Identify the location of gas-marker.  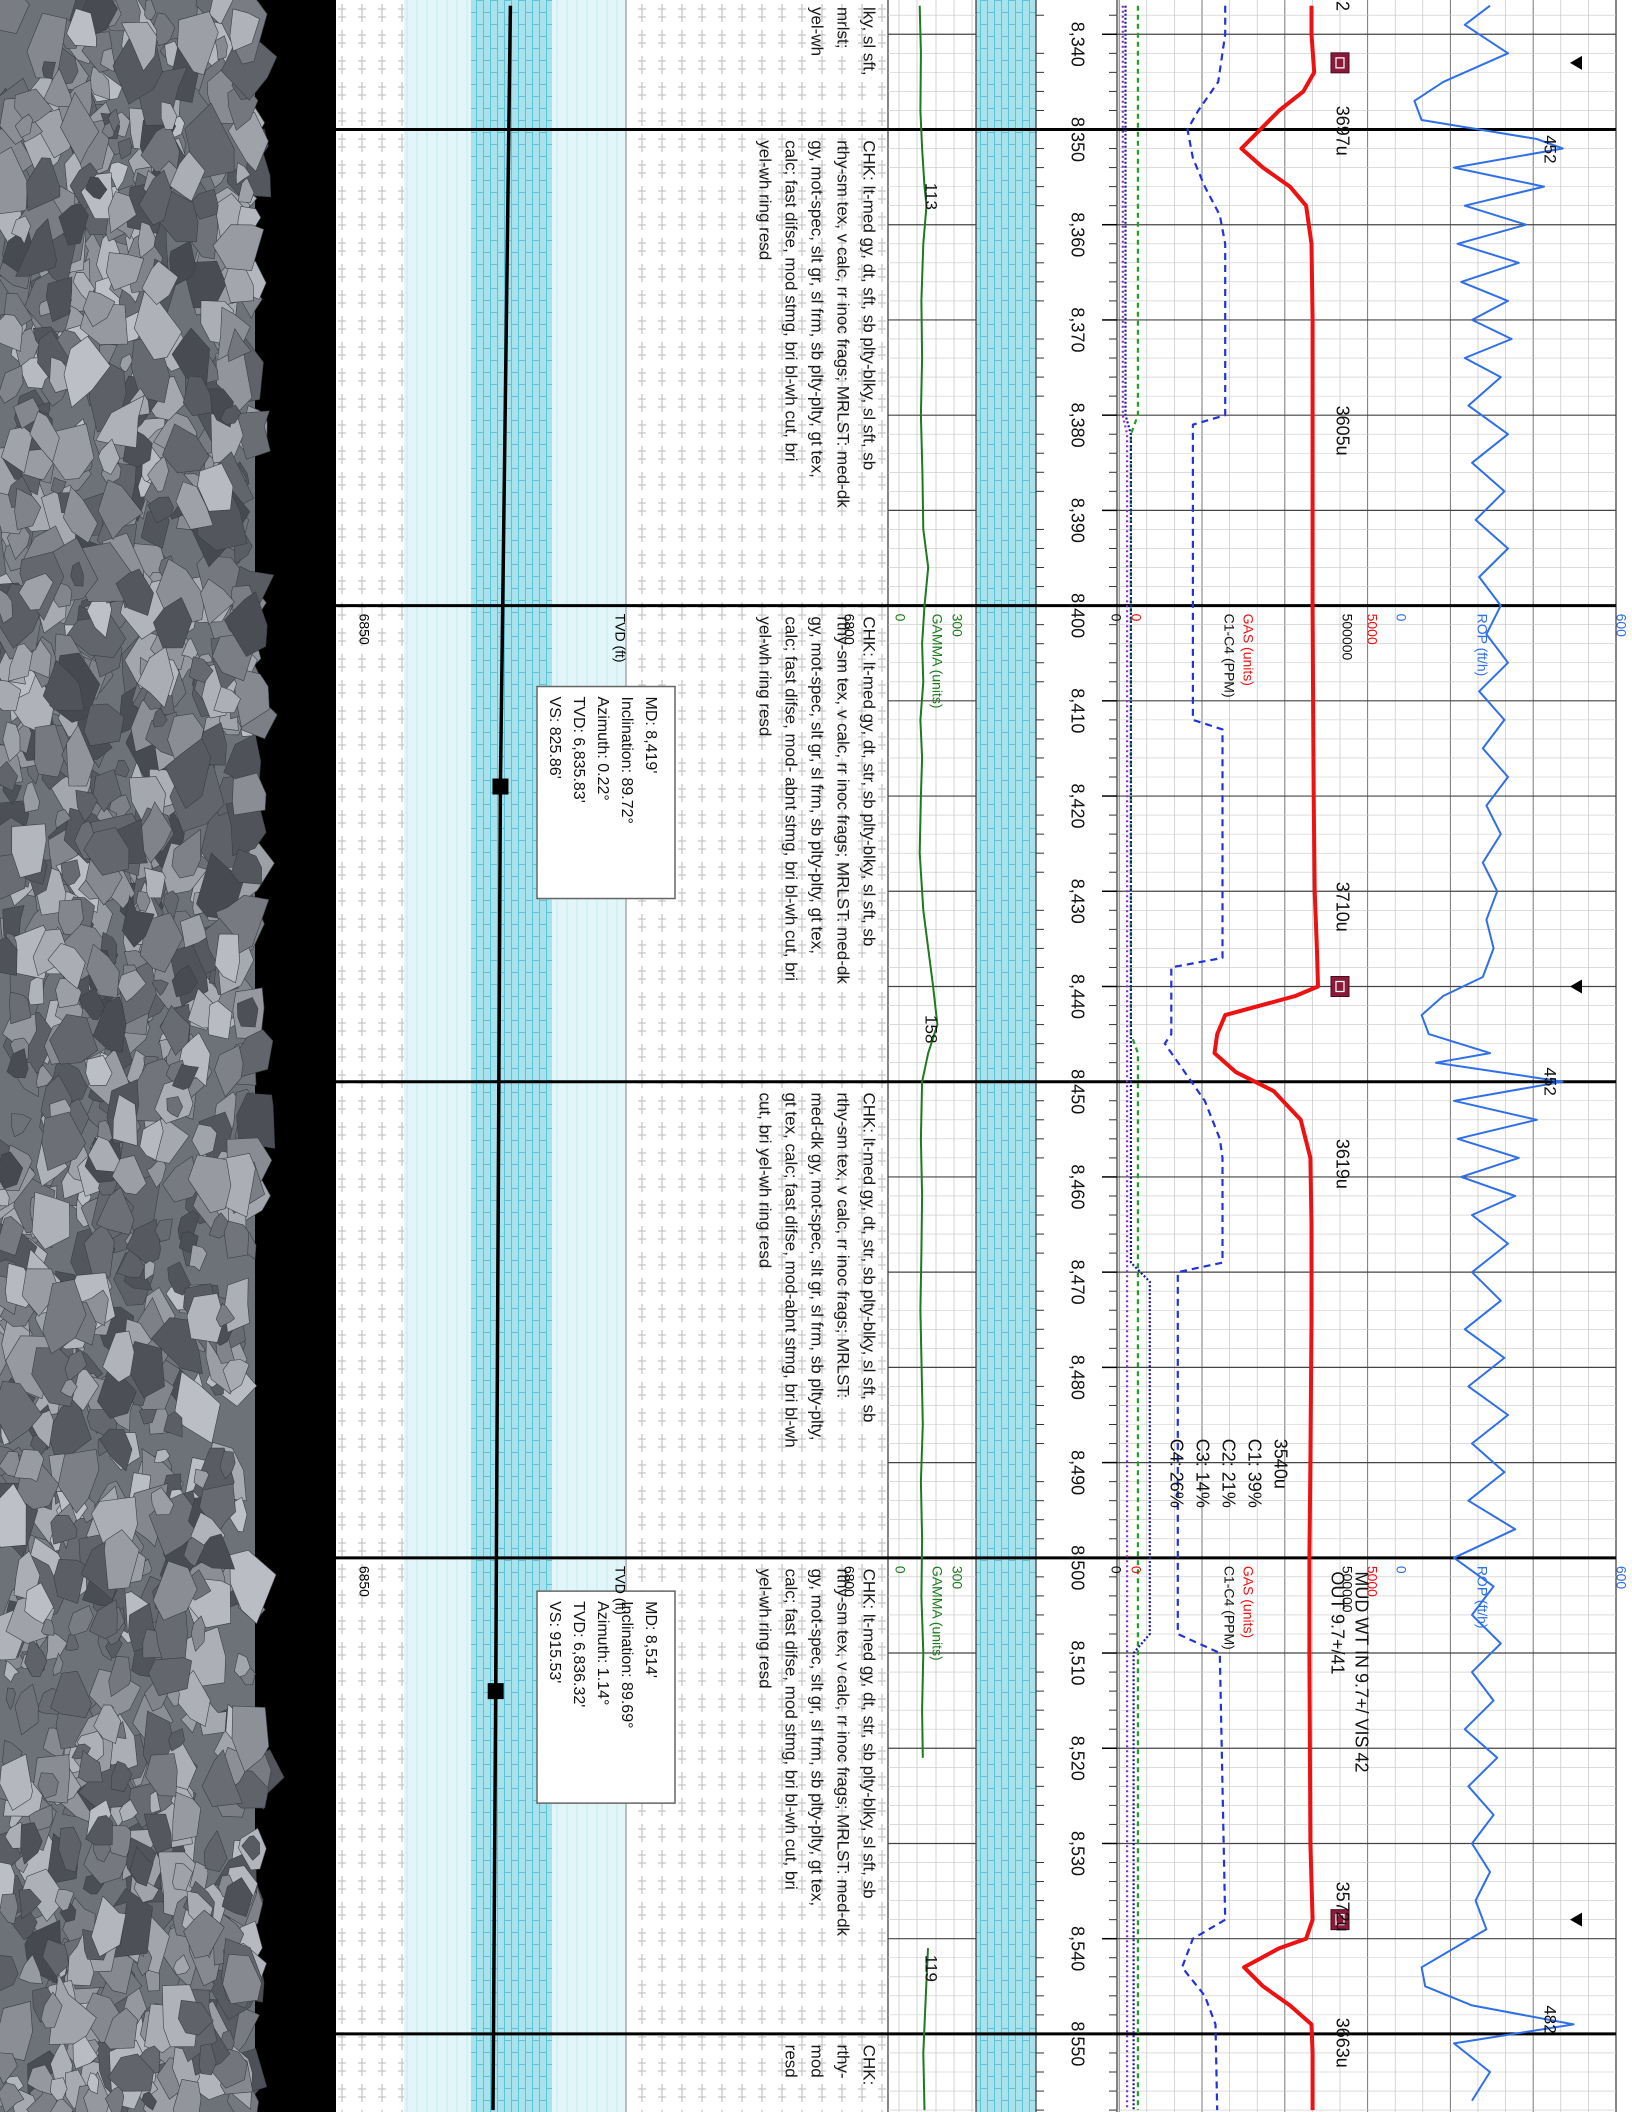
(1340, 986).